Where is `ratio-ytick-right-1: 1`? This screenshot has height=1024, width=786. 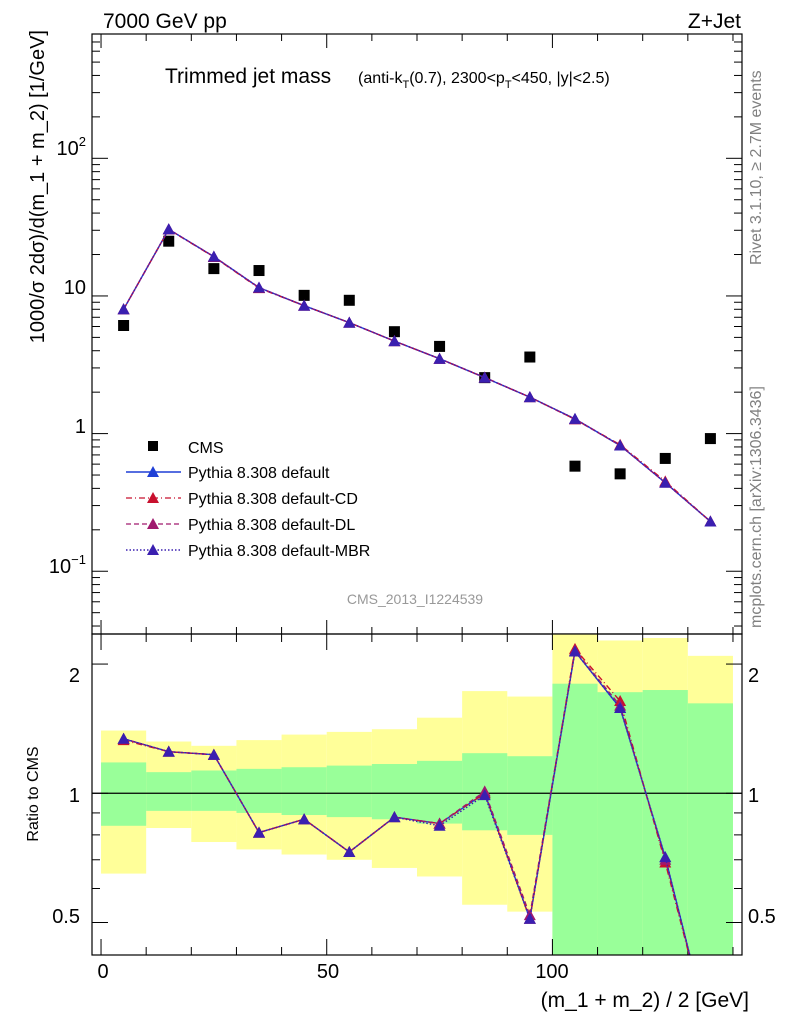 ratio-ytick-right-1: 1 is located at coordinates (753, 796).